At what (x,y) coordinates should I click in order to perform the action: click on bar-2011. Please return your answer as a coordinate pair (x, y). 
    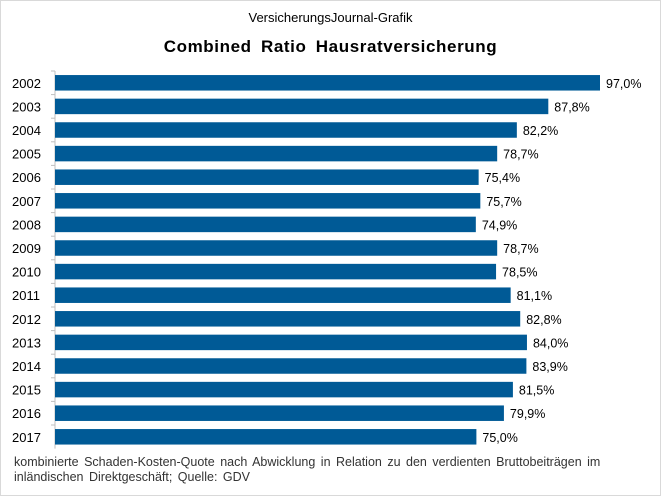
    Looking at the image, I should click on (283, 295).